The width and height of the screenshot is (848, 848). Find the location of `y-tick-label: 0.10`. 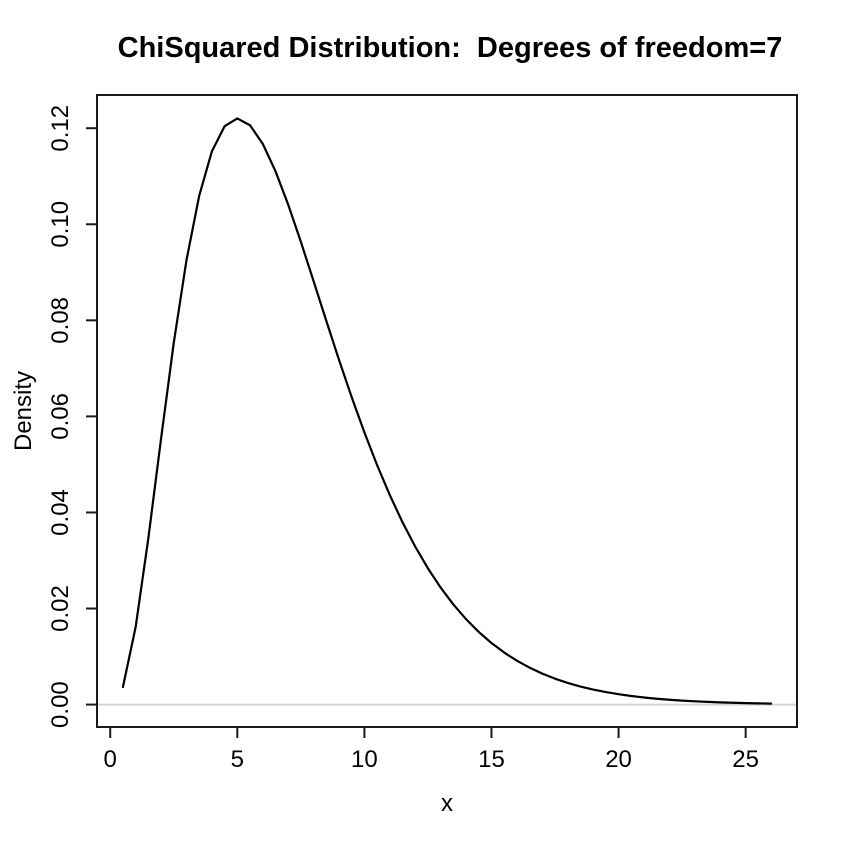

y-tick-label: 0.10 is located at coordinates (60, 224).